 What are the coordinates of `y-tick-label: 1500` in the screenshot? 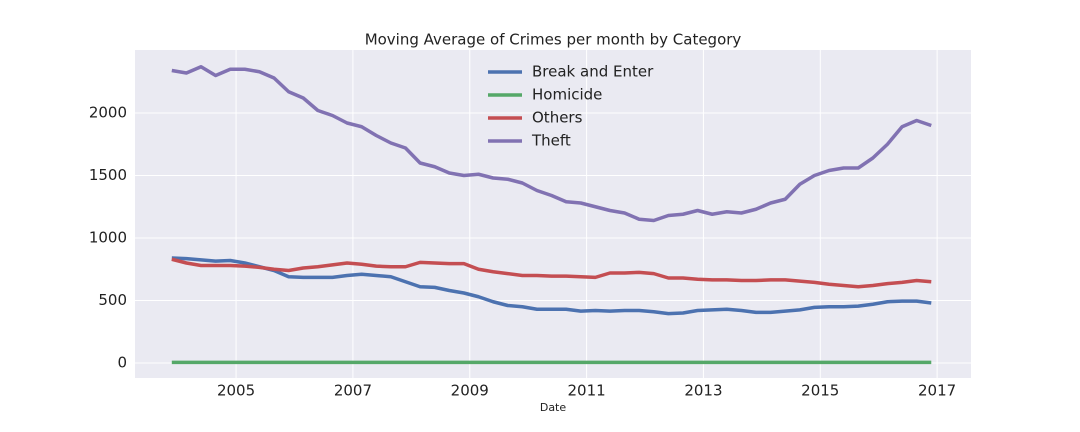 It's located at (108, 175).